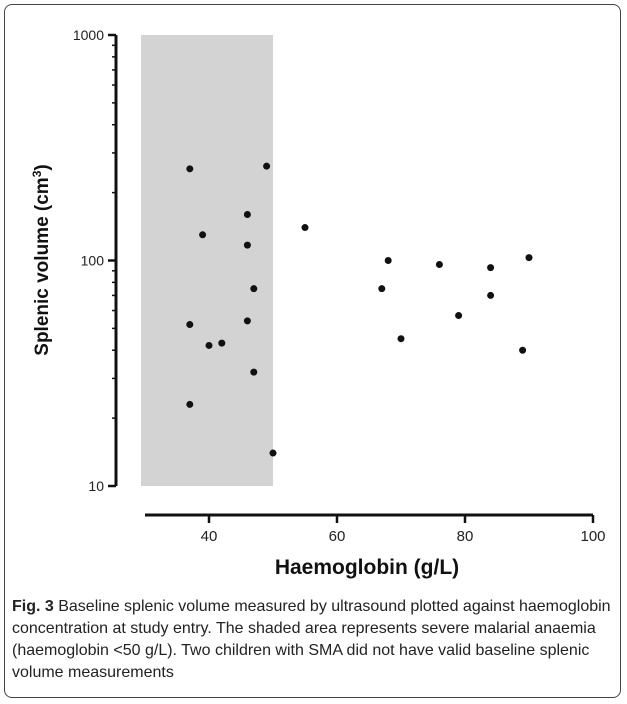 This screenshot has height=704, width=627. I want to click on x-tick-label-80: 80, so click(465, 536).